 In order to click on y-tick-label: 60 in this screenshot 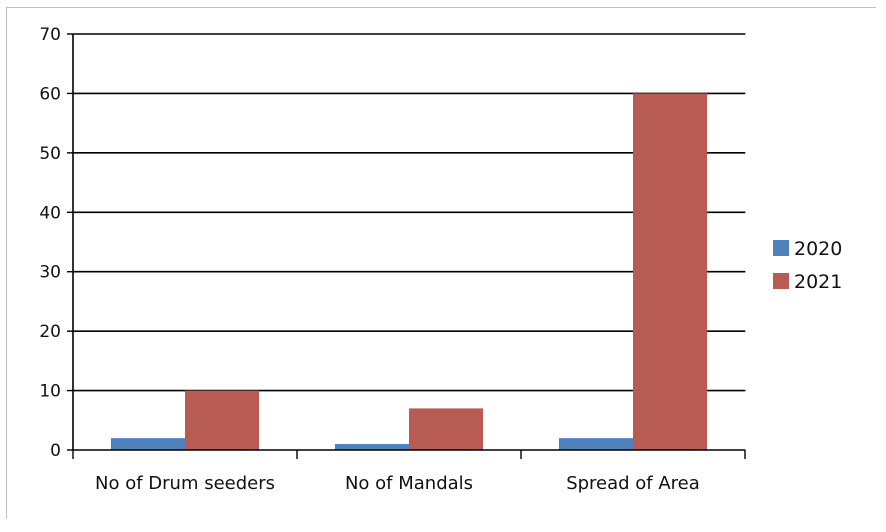, I will do `click(50, 94)`.